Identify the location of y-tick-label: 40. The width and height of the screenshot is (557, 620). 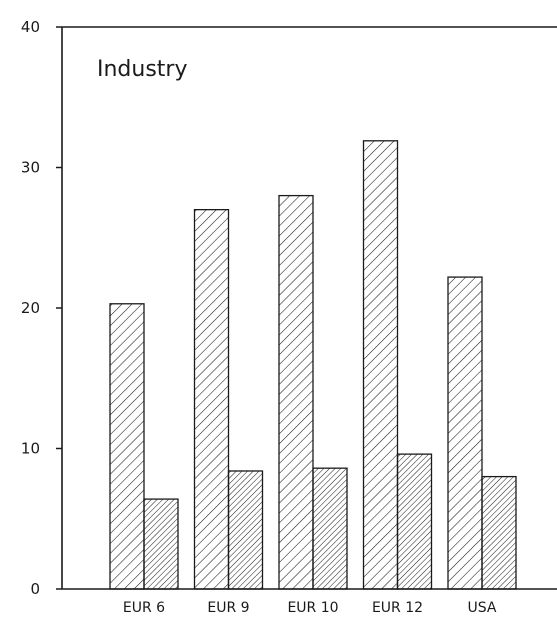
(30, 27).